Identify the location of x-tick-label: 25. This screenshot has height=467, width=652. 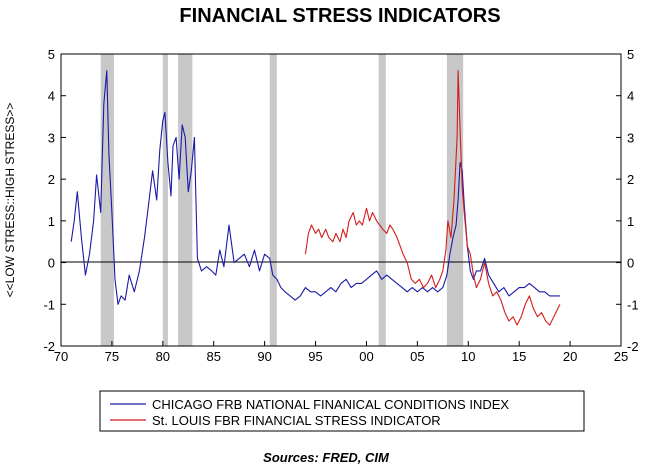
(621, 356).